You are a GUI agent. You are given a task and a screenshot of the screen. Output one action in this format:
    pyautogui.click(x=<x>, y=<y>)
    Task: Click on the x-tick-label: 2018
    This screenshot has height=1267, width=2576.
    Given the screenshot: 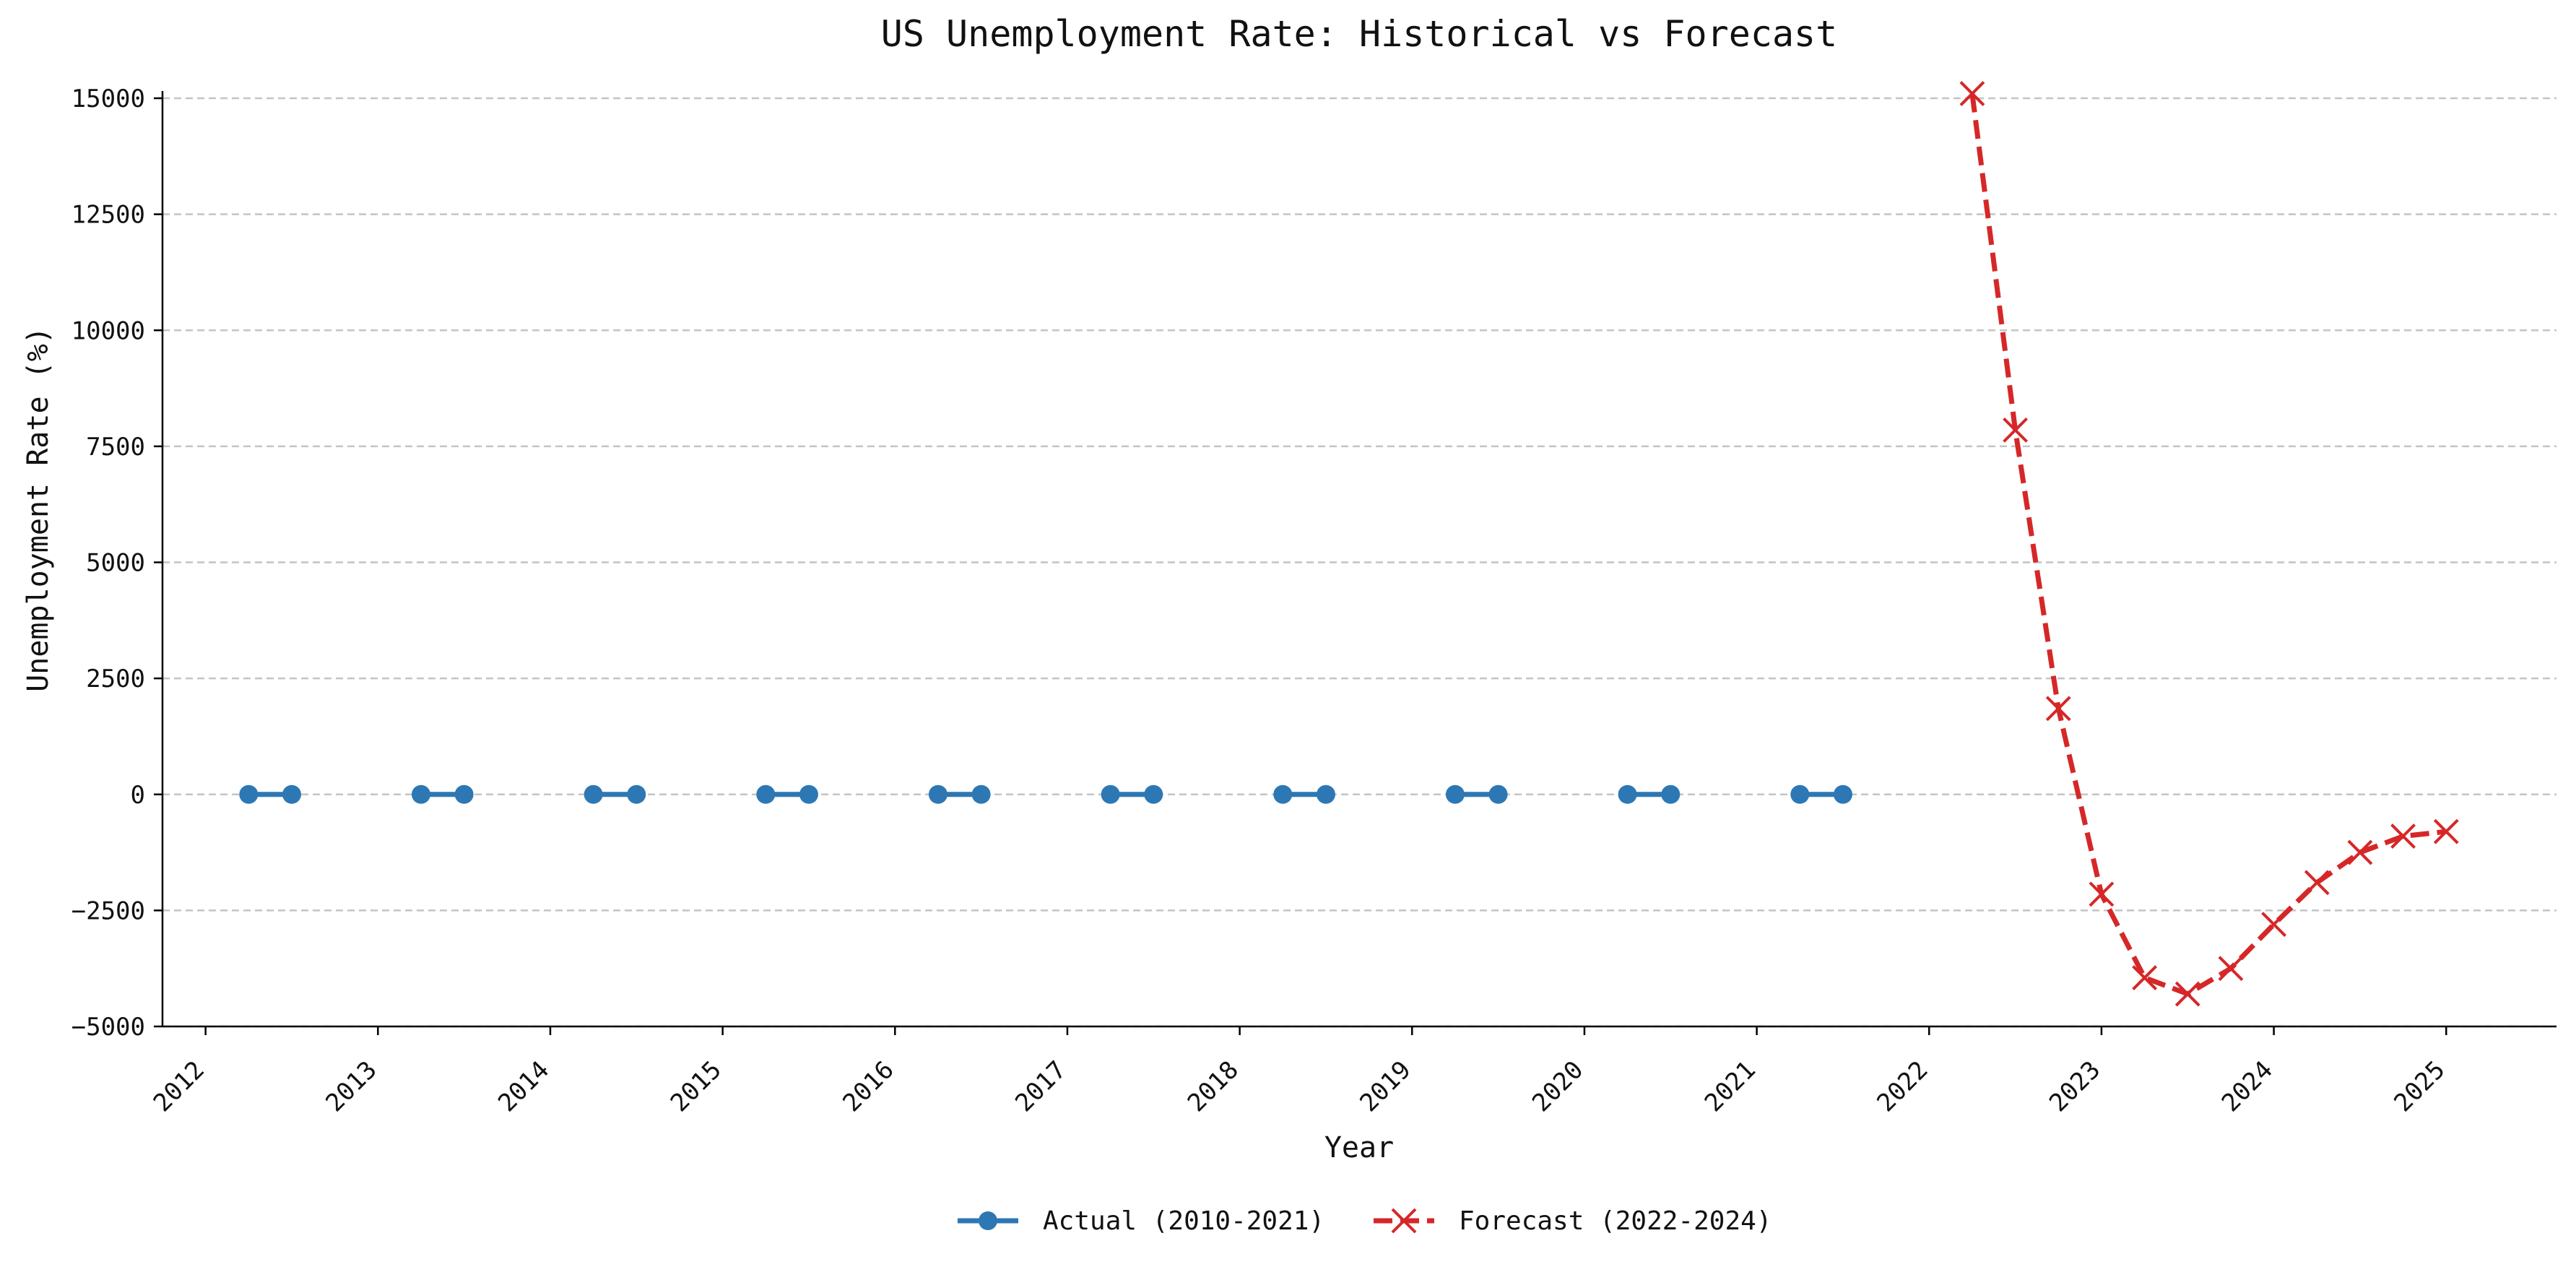 What is the action you would take?
    pyautogui.click(x=1213, y=1086)
    